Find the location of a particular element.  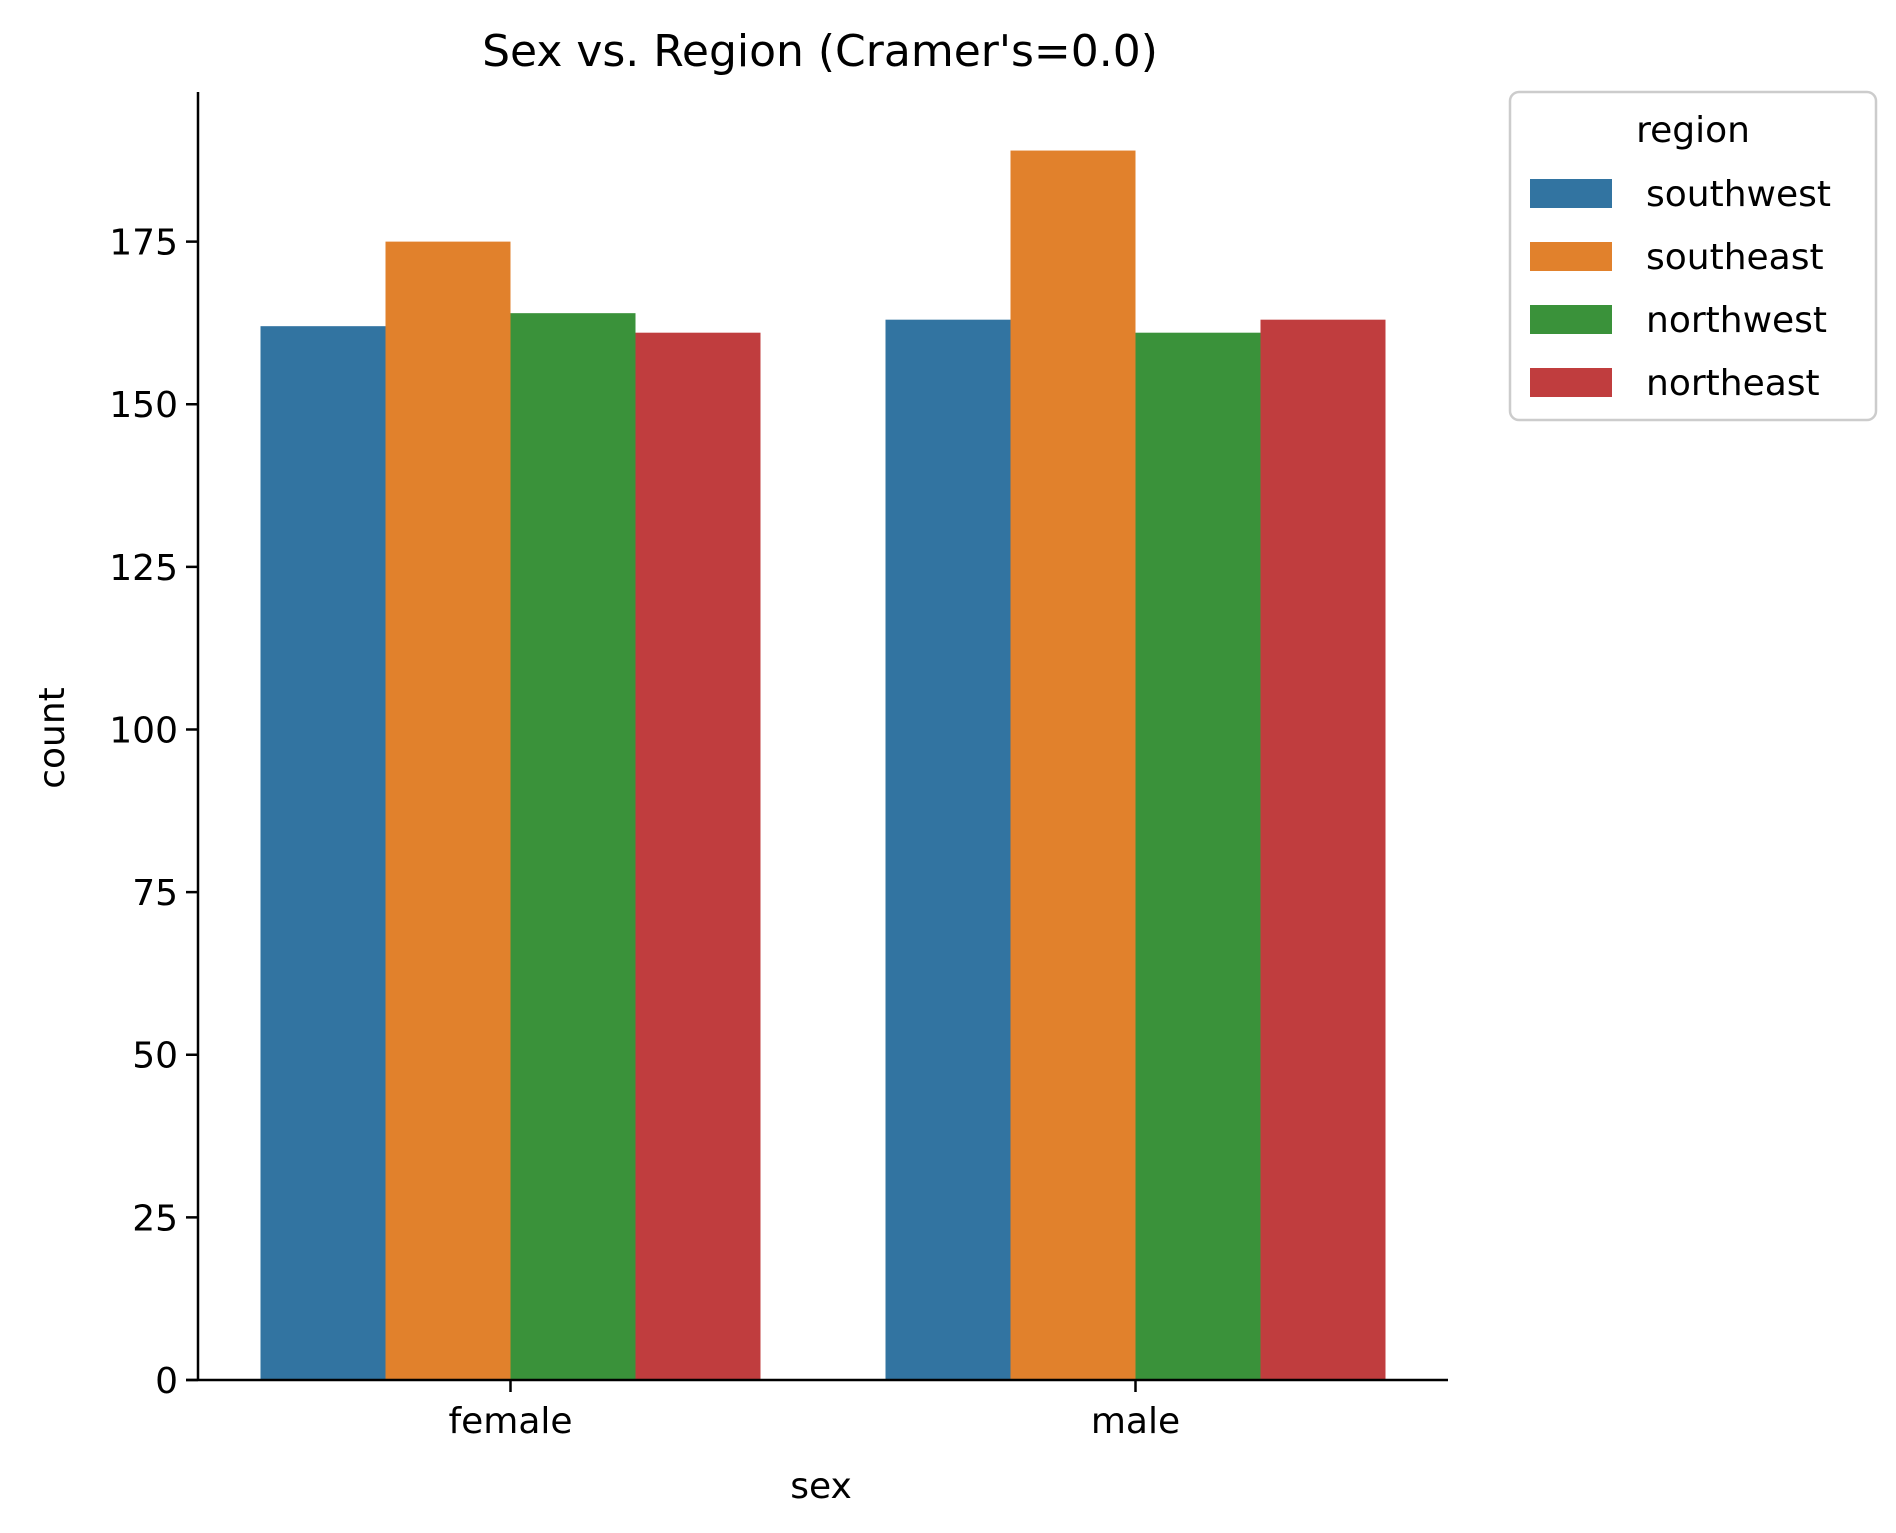

legend-label-northeast: northeast is located at coordinates (1733, 383).